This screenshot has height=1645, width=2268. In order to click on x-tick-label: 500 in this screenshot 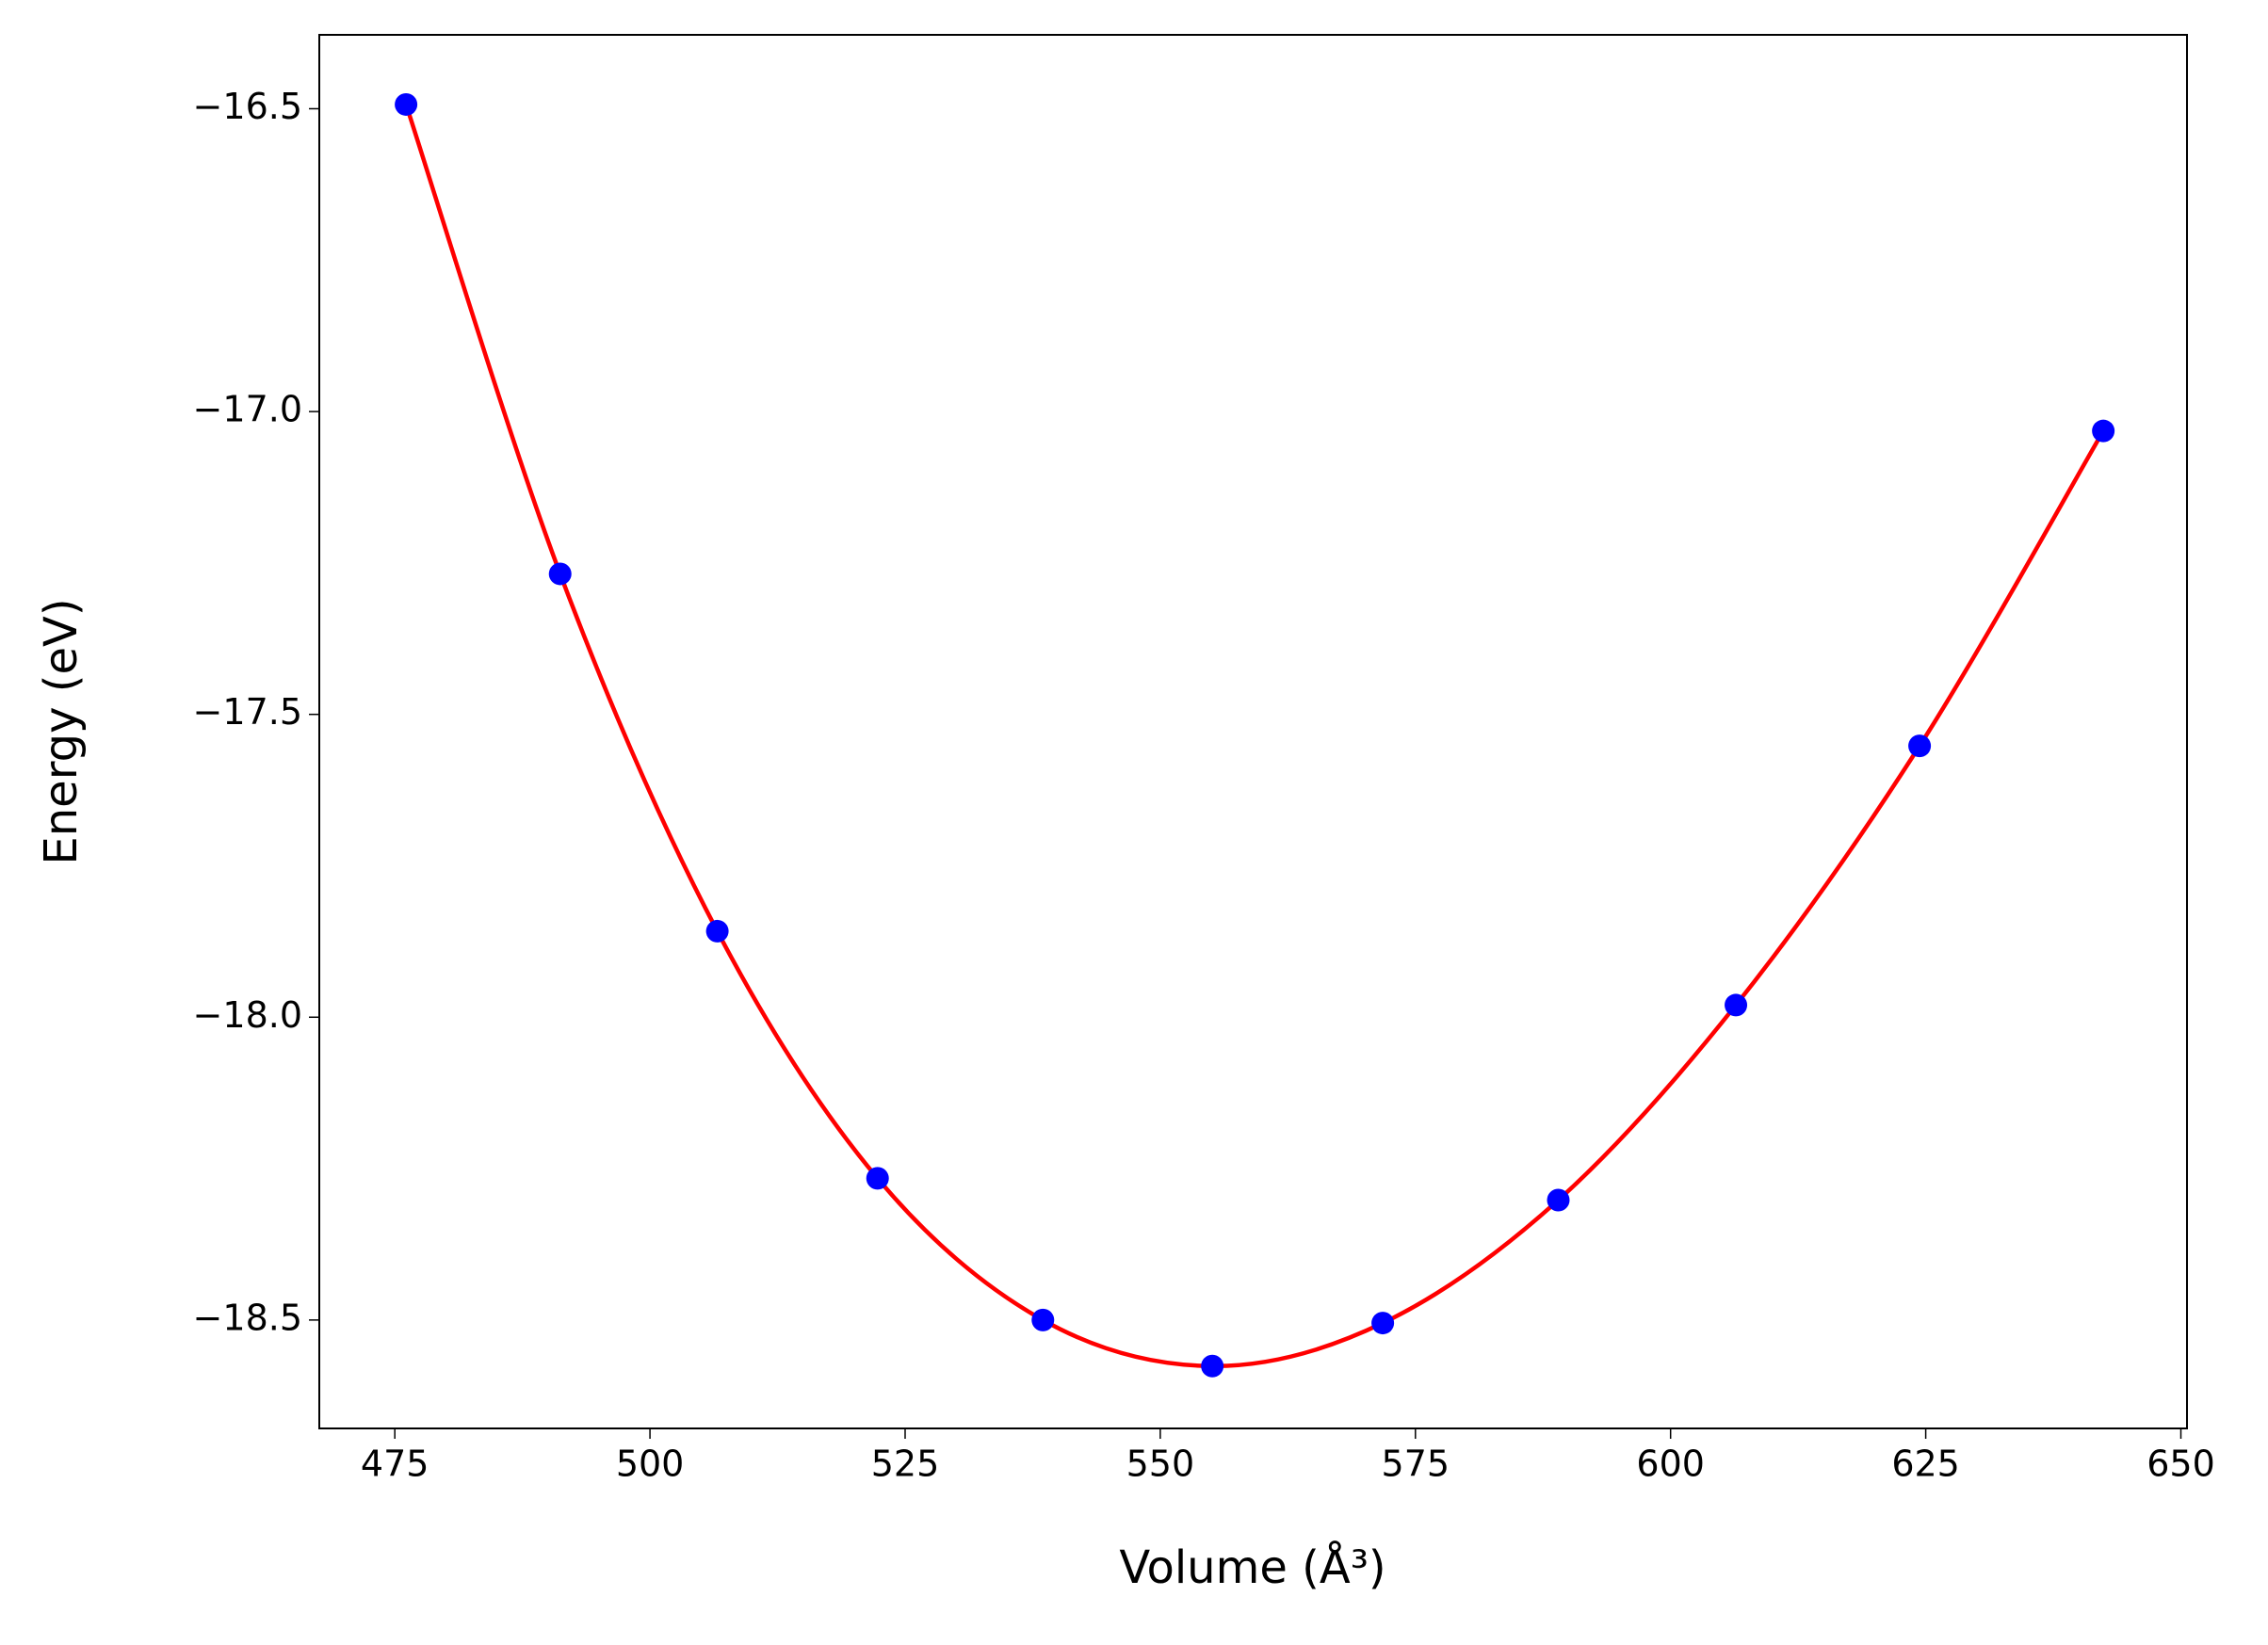, I will do `click(651, 1464)`.